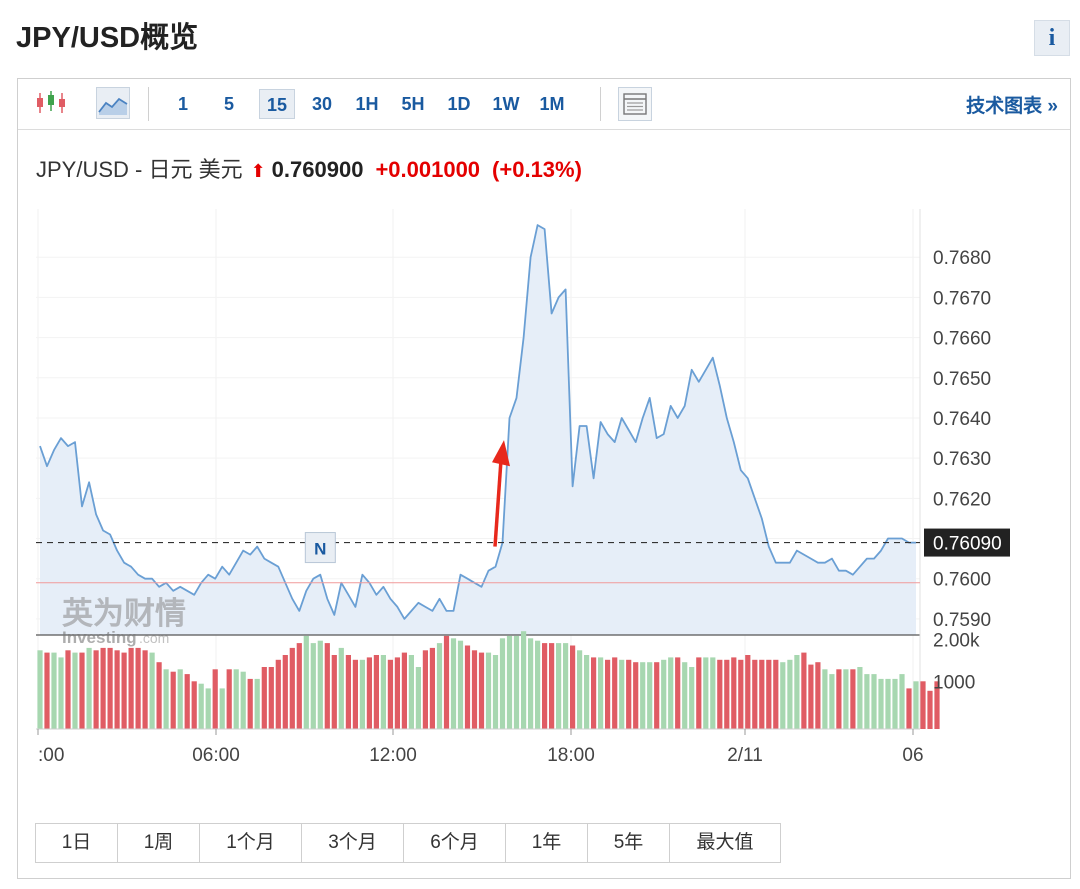 This screenshot has width=1080, height=889. What do you see at coordinates (506, 104) in the screenshot?
I see `timeframe-1w: 1W` at bounding box center [506, 104].